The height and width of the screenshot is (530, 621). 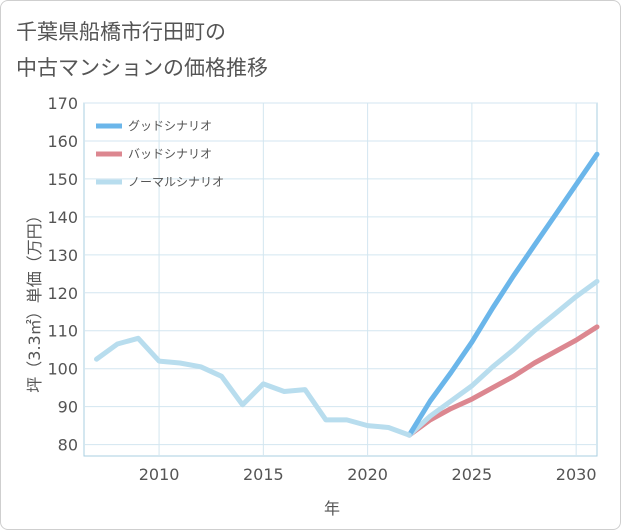 I want to click on legend-label-bad: バッドシナリオ, so click(x=170, y=154).